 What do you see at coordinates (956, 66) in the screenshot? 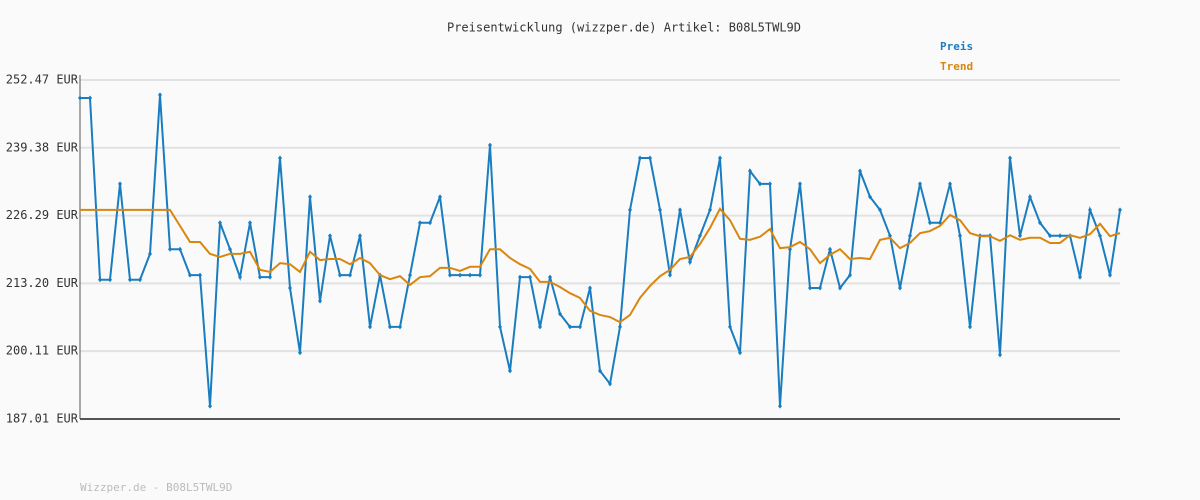
I see `legend-label: Trend` at bounding box center [956, 66].